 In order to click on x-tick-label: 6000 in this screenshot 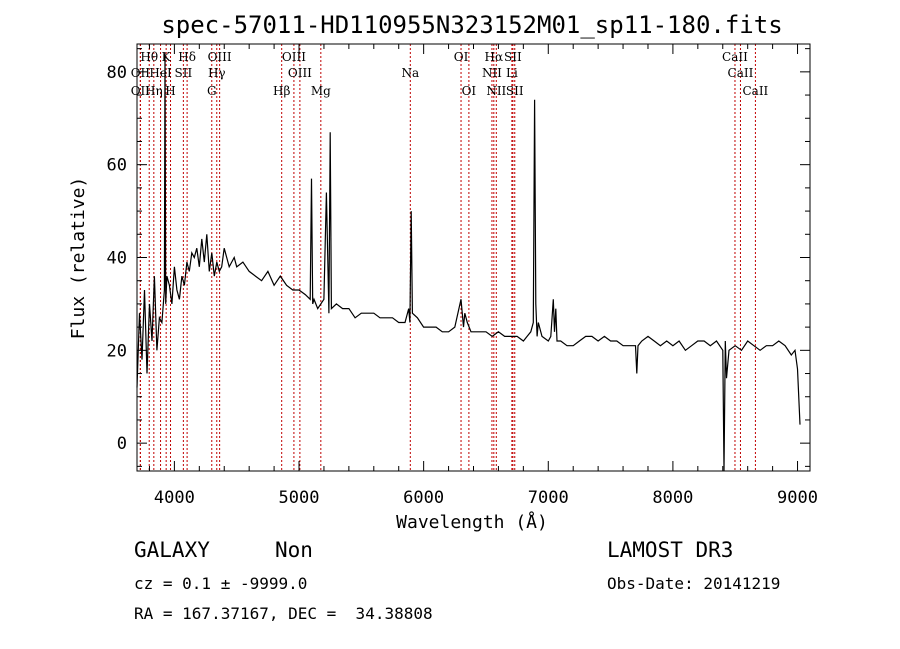, I will do `click(423, 498)`.